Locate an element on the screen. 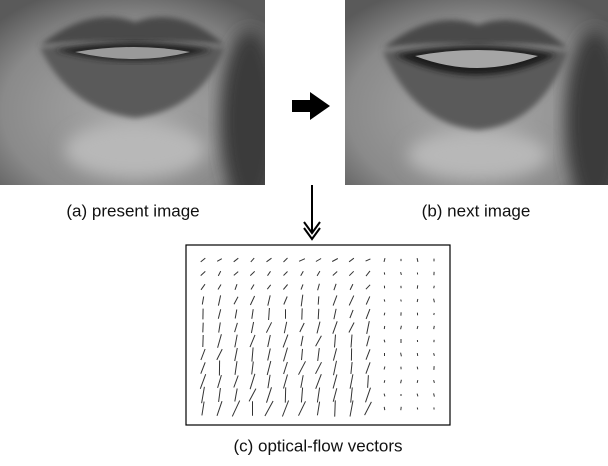 The height and width of the screenshot is (466, 608). right-arrow is located at coordinates (311, 106).